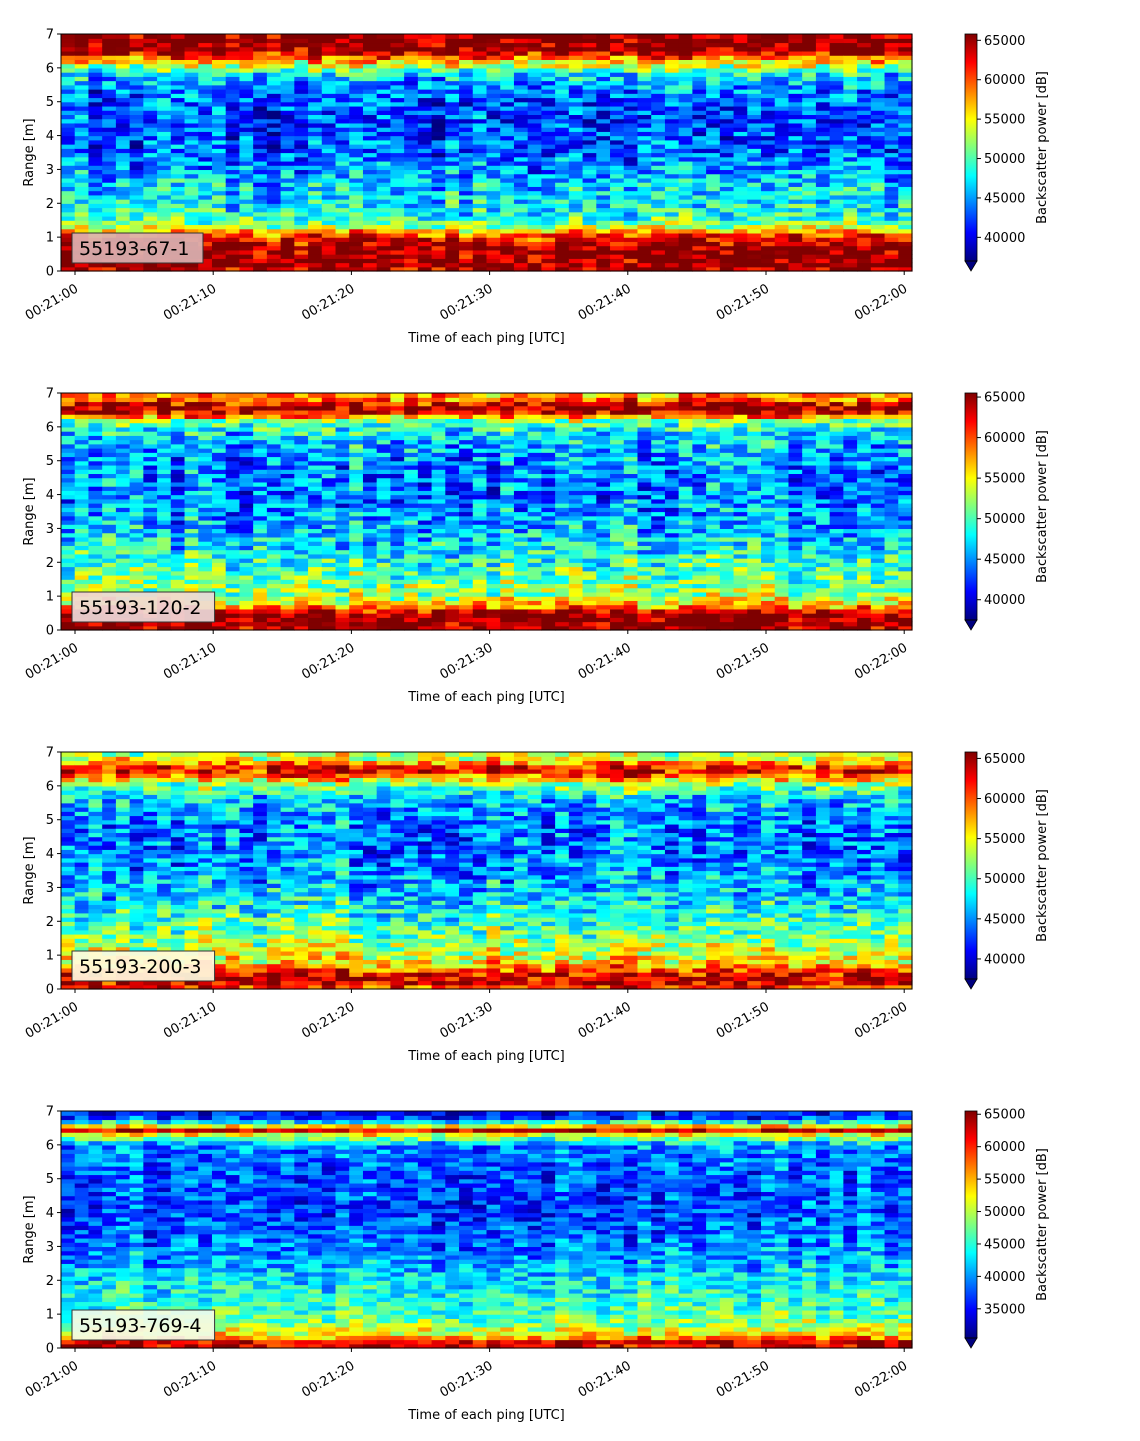 This screenshot has width=1140, height=1441. What do you see at coordinates (50, 170) in the screenshot?
I see `y-tick-label: 3` at bounding box center [50, 170].